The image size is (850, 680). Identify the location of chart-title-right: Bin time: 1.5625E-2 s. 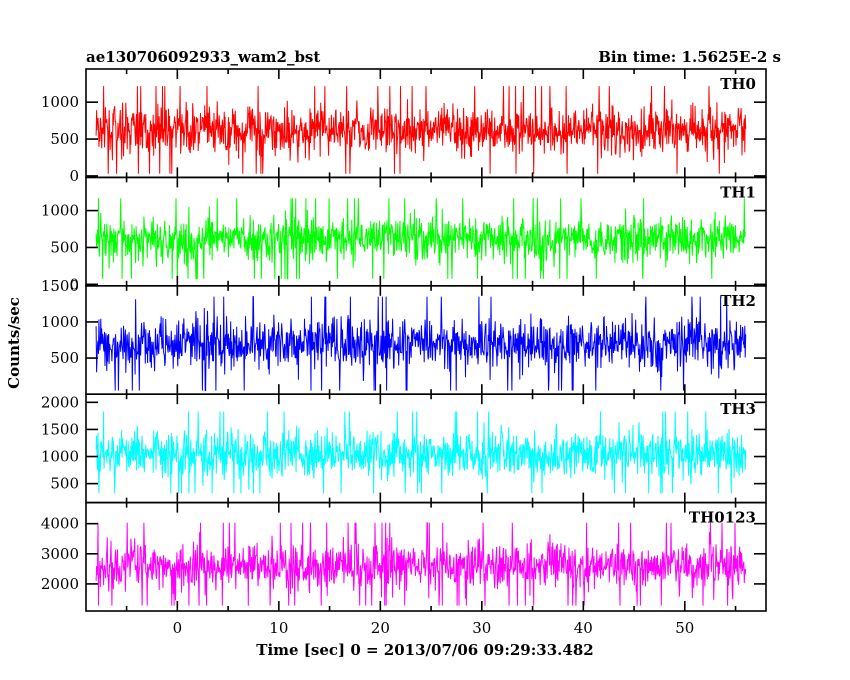
(689, 57).